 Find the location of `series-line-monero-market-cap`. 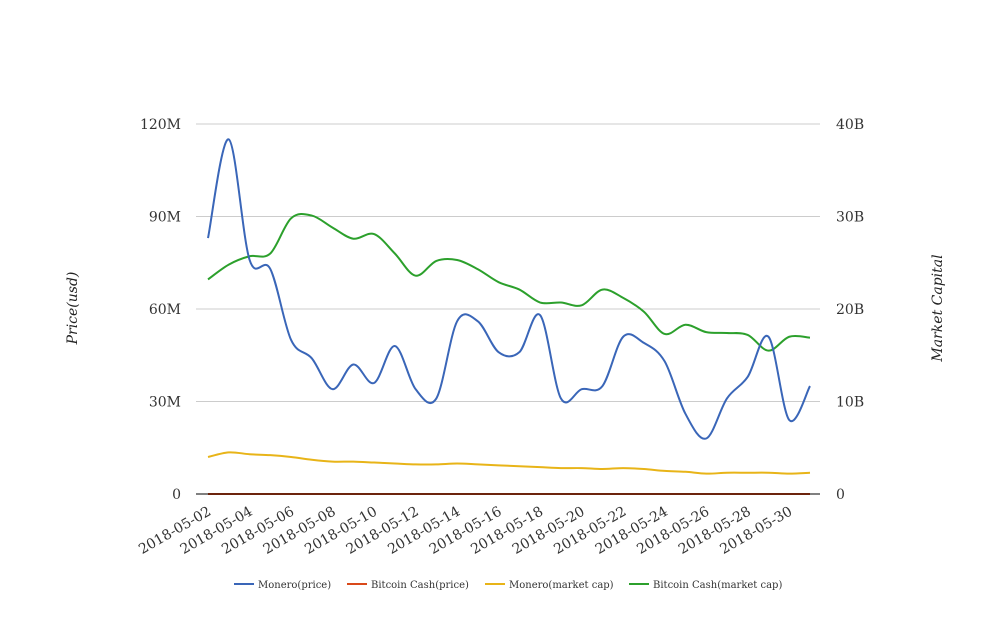

series-line-monero-market-cap is located at coordinates (509, 462).